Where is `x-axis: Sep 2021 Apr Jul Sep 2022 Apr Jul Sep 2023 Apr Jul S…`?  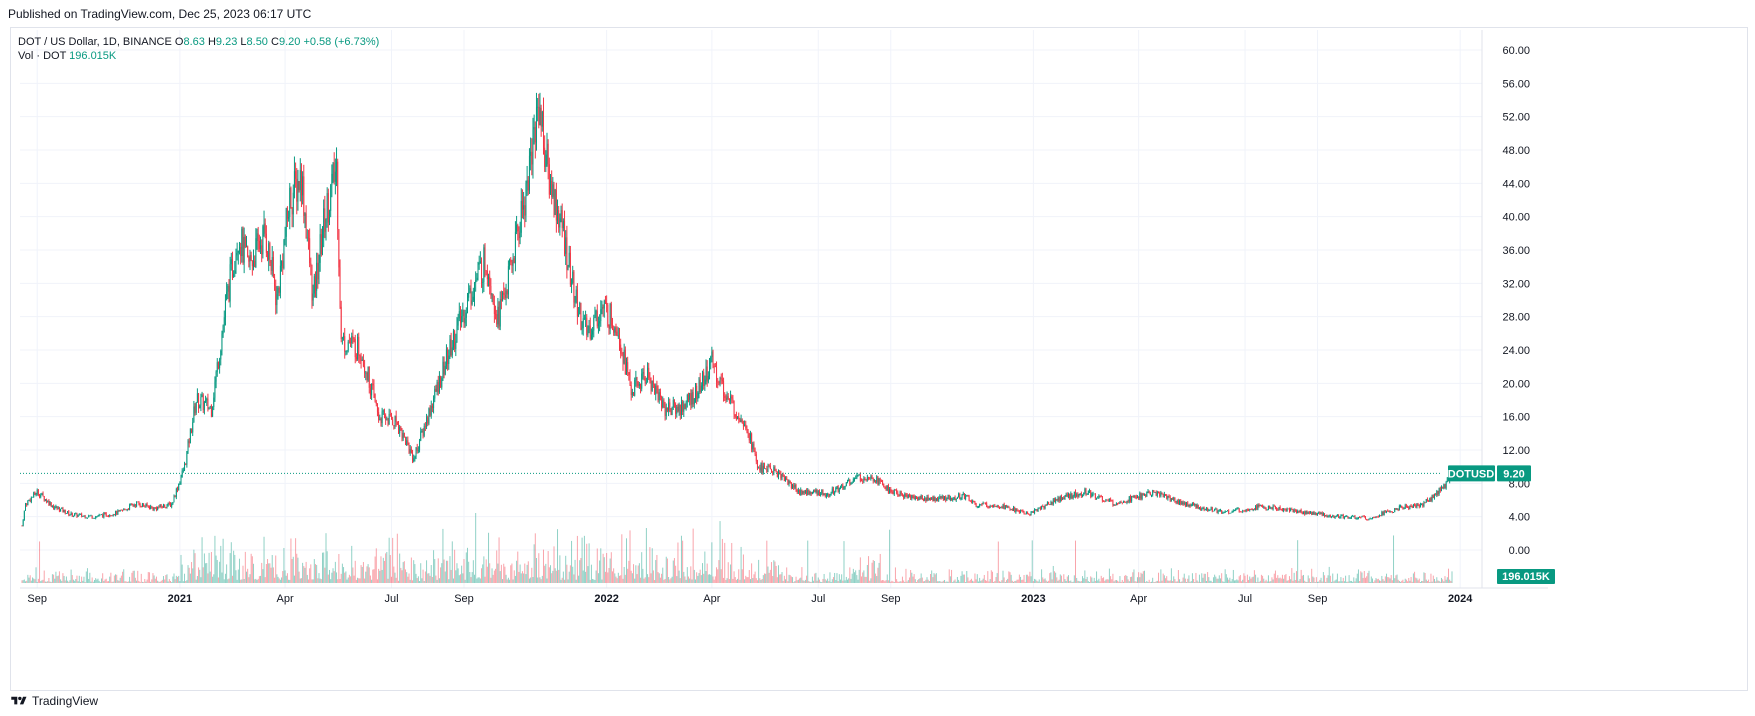
x-axis: Sep 2021 Apr Jul Sep 2022 Apr Jul Sep 2023 Apr Jul S… is located at coordinates (750, 599).